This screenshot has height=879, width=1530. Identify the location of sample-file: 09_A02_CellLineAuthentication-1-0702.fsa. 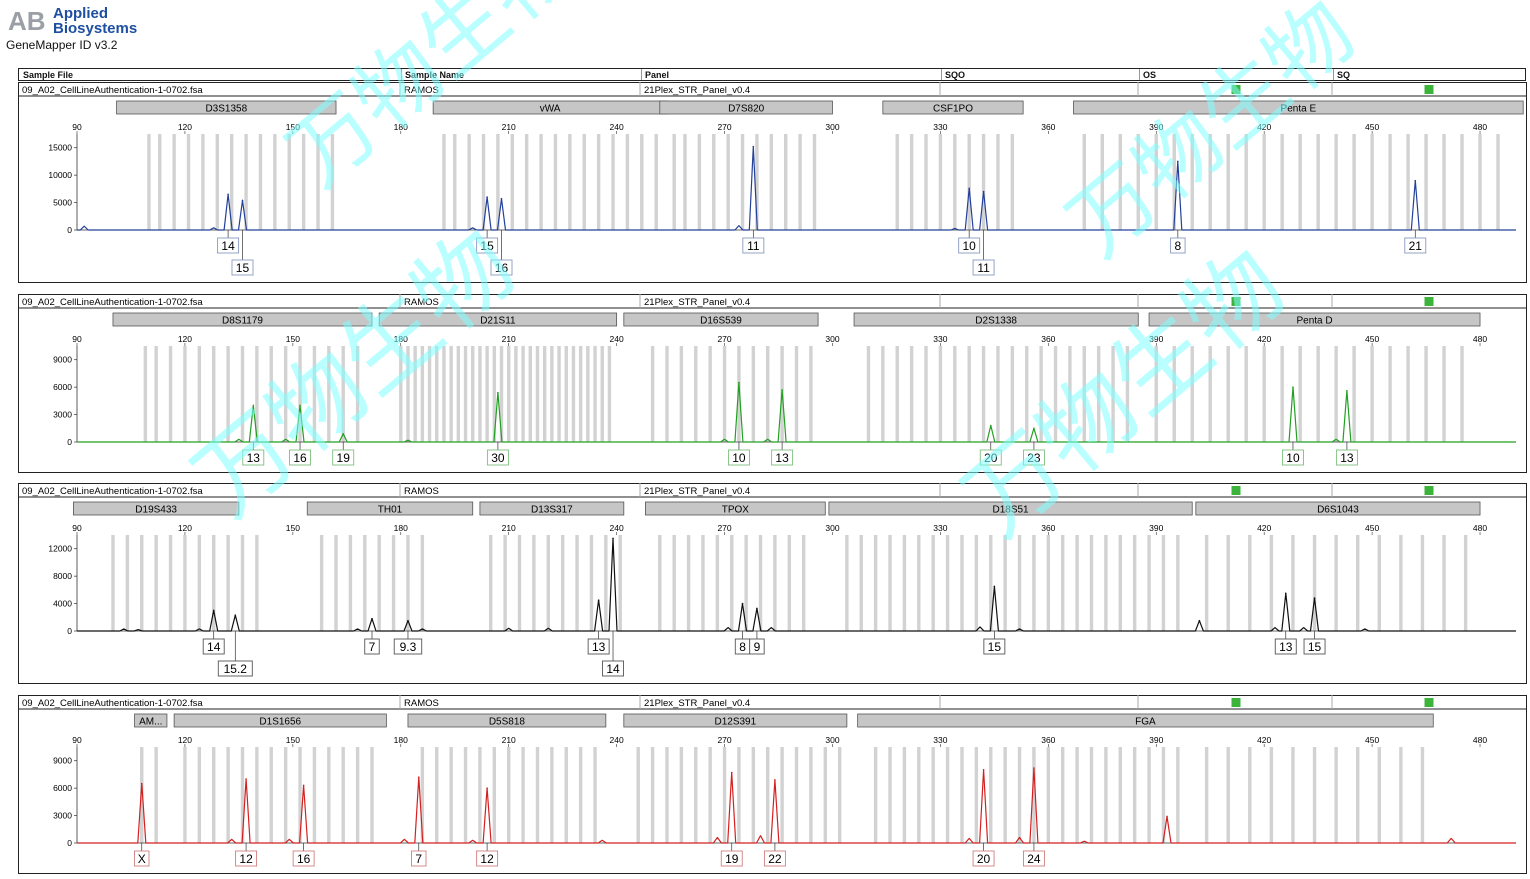
(112, 90).